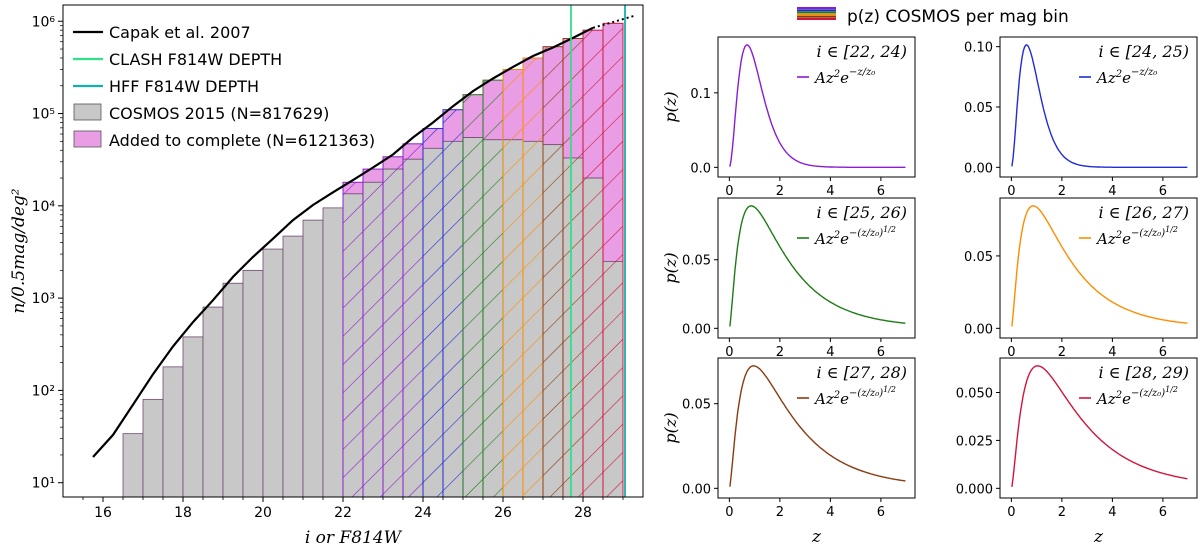  What do you see at coordinates (180, 32) in the screenshot?
I see `legend-label: Capak et al. 2007` at bounding box center [180, 32].